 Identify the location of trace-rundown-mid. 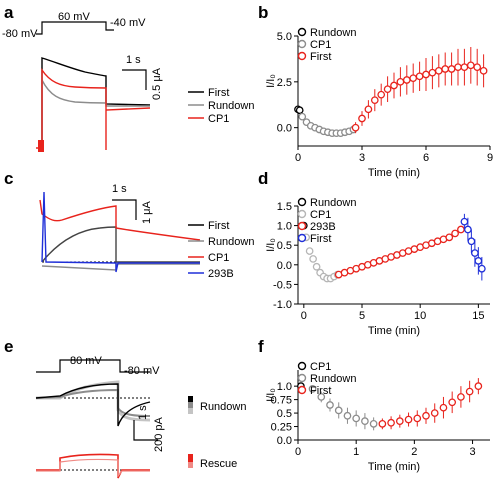
(93, 402).